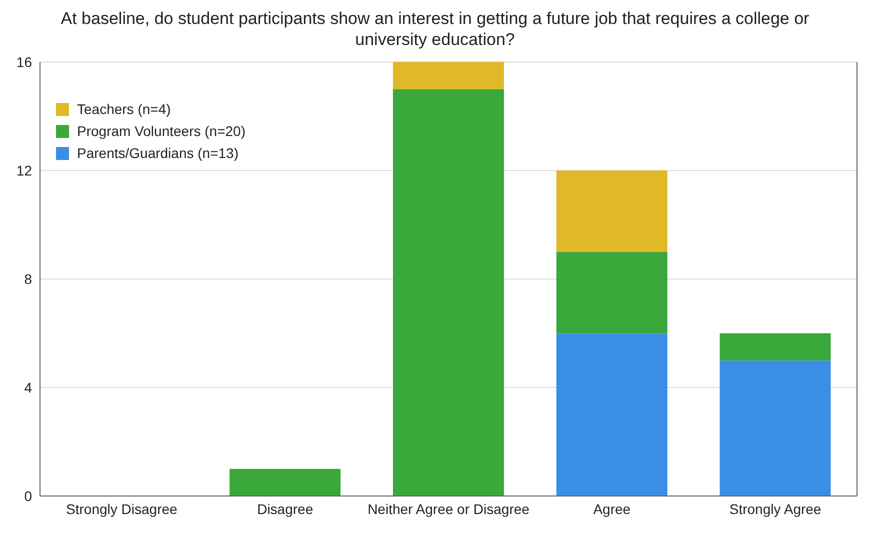  Describe the element at coordinates (122, 508) in the screenshot. I see `x-tick-label: Strongly Disagree` at that location.